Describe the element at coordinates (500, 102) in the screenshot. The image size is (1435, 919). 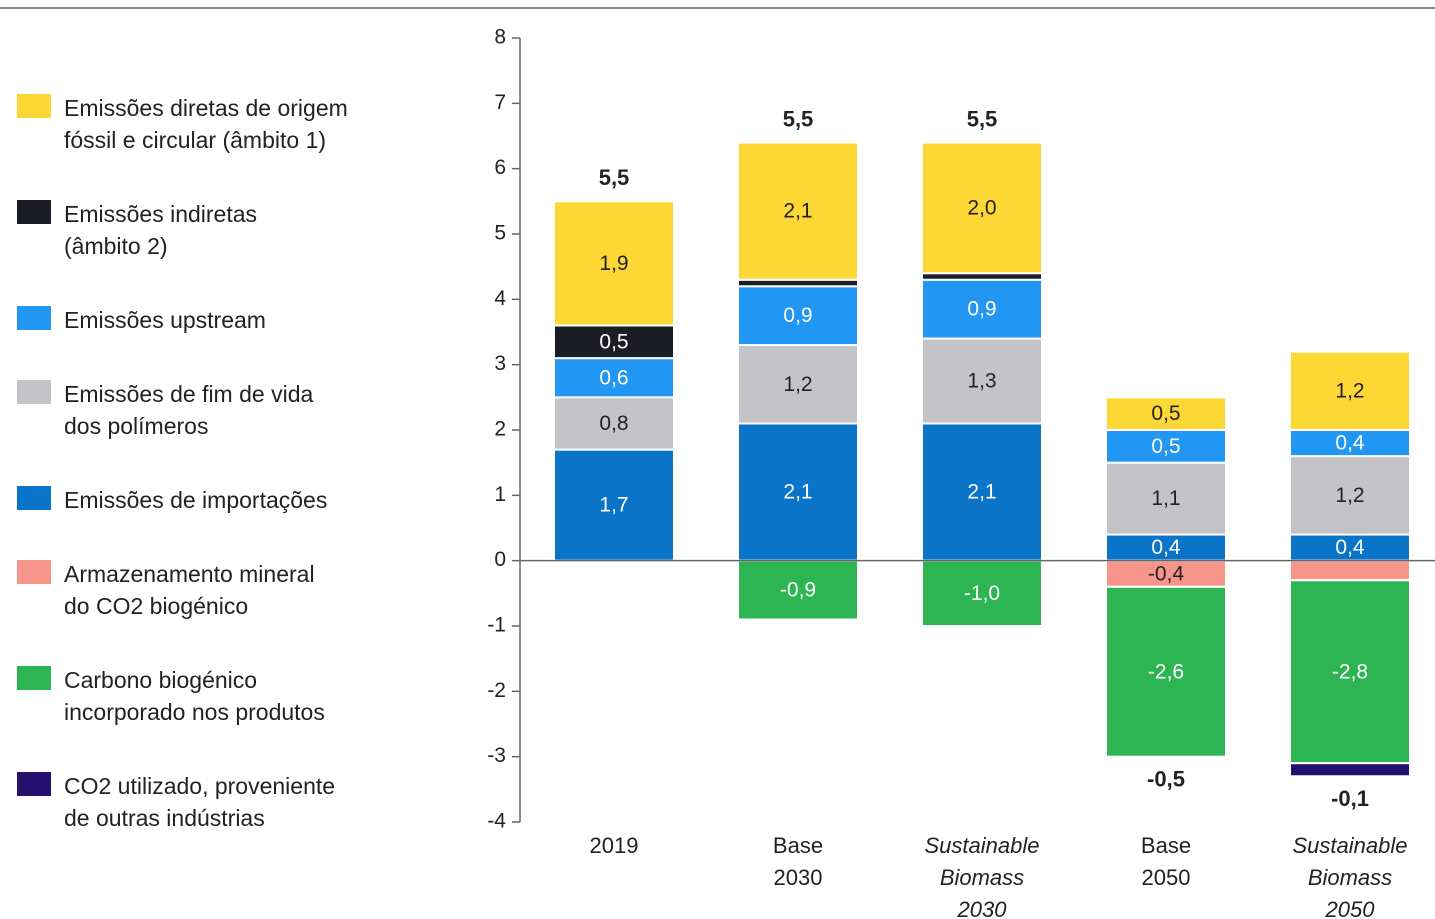
I see `y-tick-label: 7` at that location.